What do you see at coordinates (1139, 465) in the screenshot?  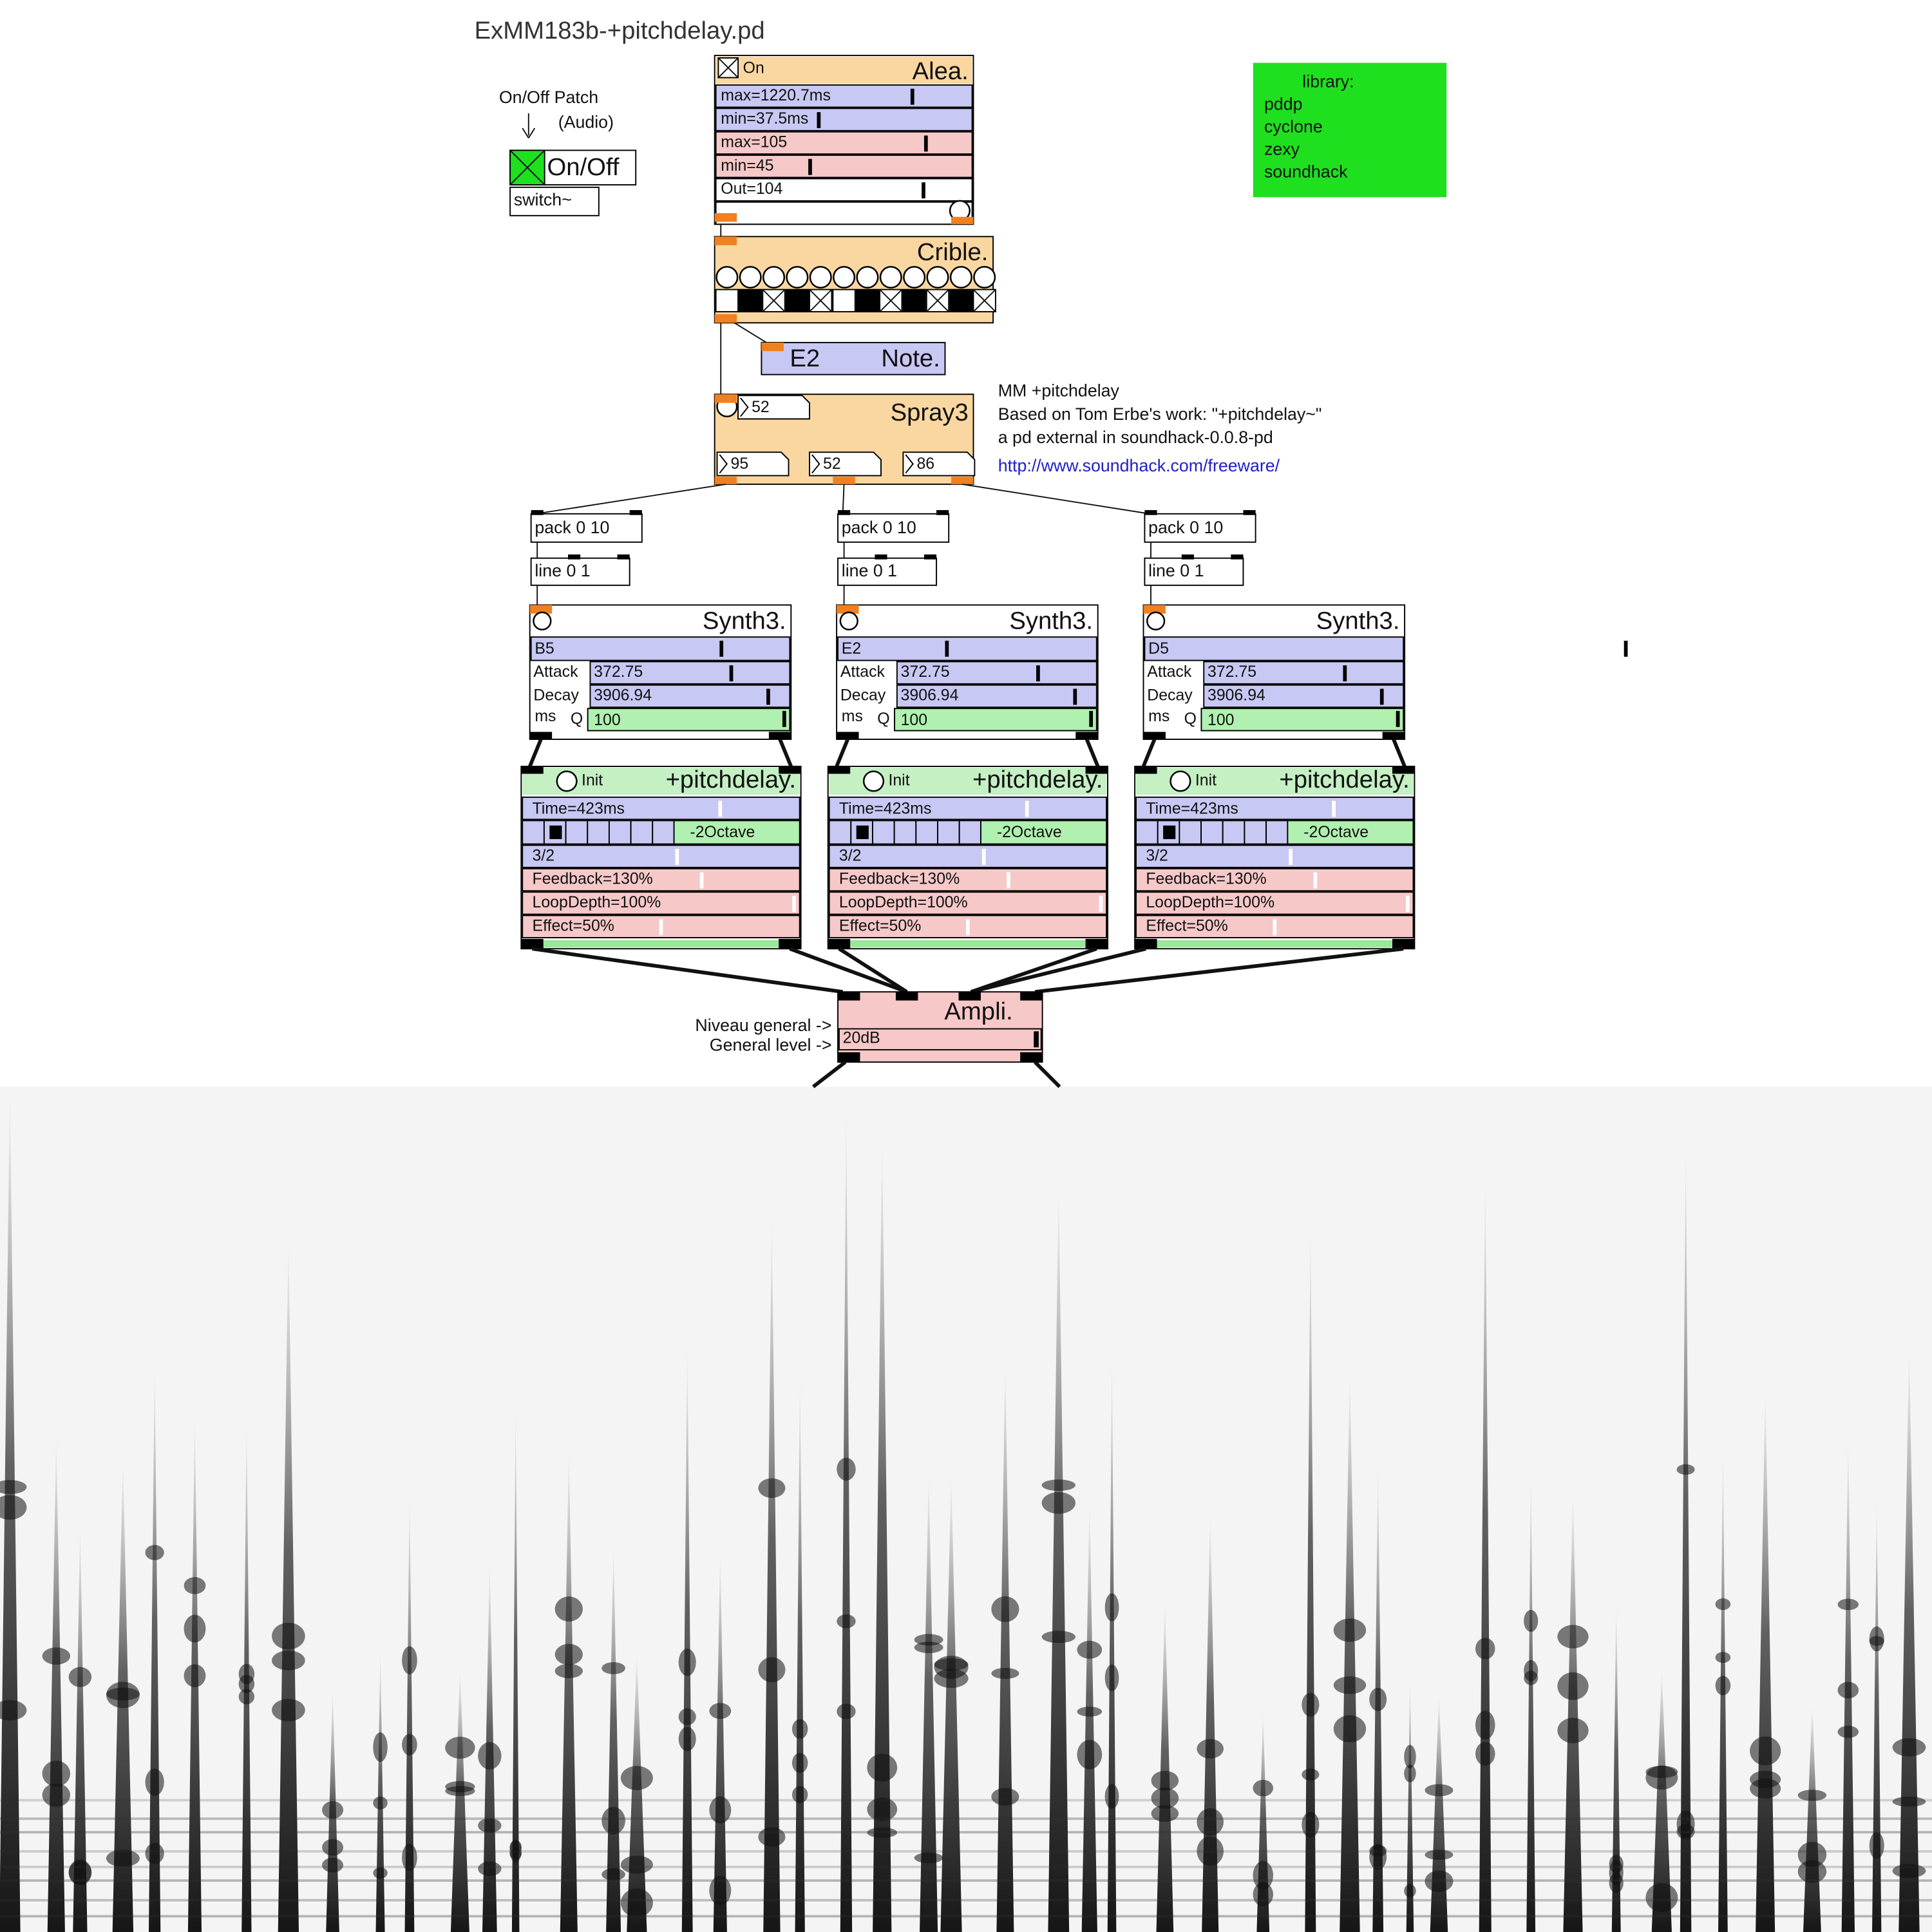 I see `link: http://www.soundhack.com/freeware/` at bounding box center [1139, 465].